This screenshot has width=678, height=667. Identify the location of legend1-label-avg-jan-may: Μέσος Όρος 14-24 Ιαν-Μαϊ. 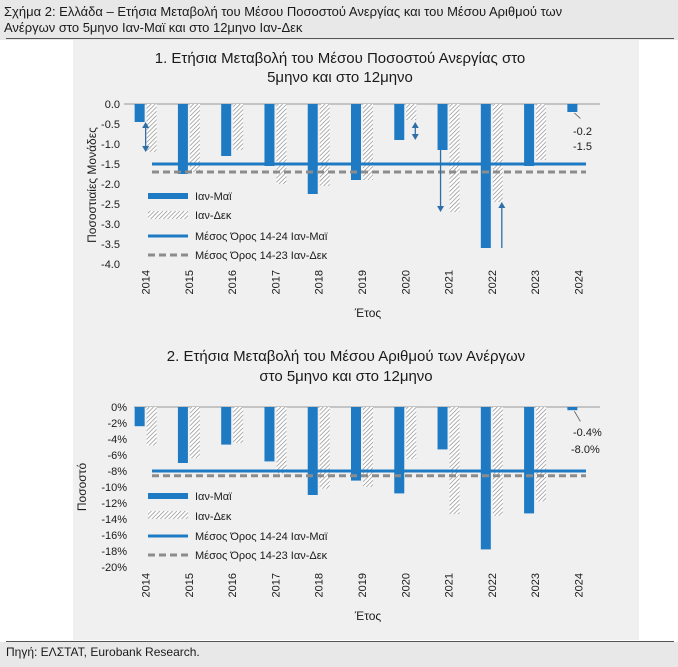
(261, 237).